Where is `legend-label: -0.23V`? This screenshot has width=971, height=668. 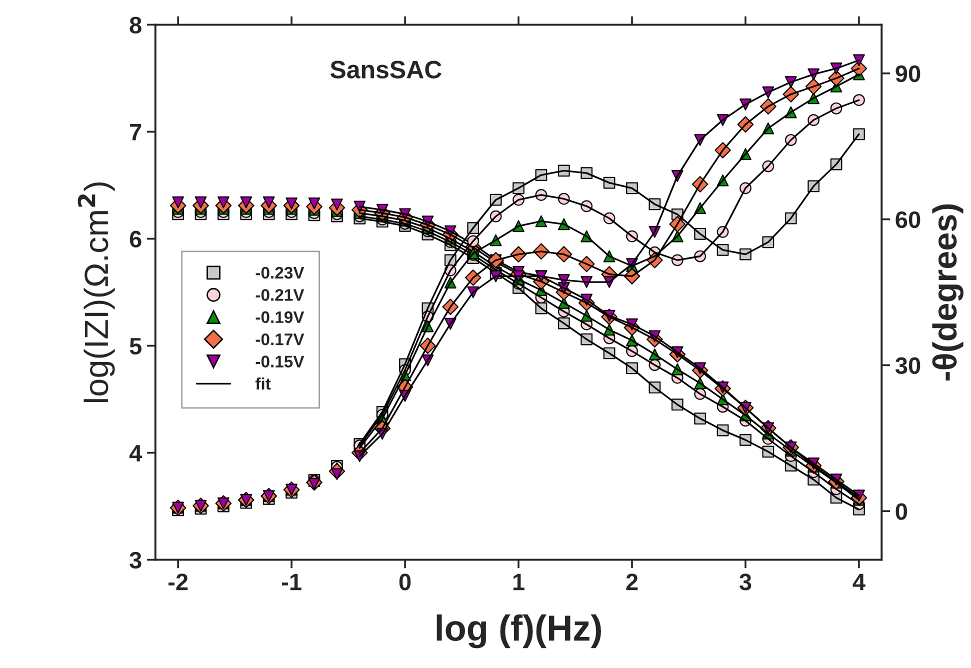 legend-label: -0.23V is located at coordinates (280, 272).